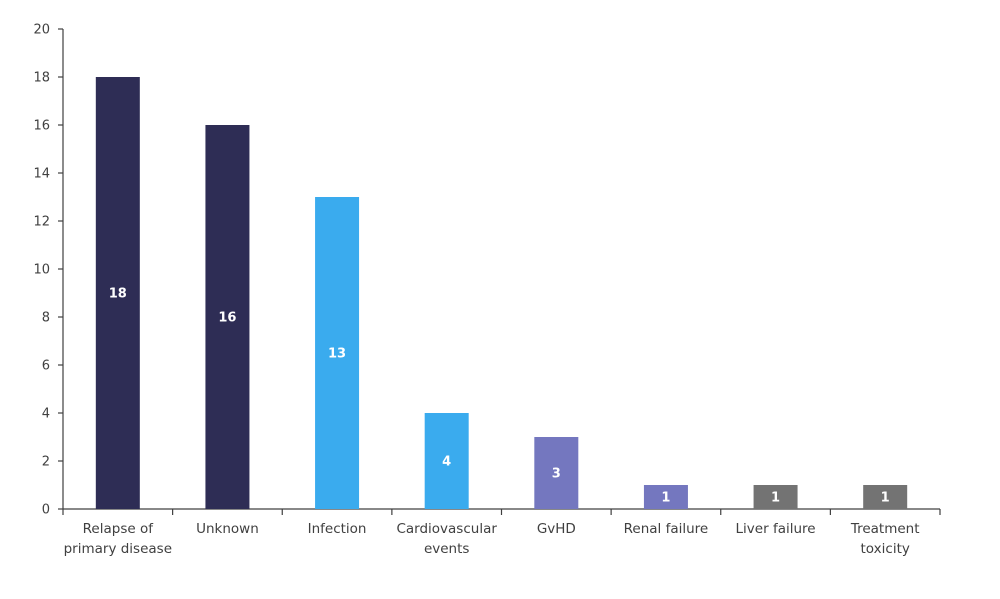 The height and width of the screenshot is (599, 1000). I want to click on x-category-label: Cardiovascular, so click(446, 529).